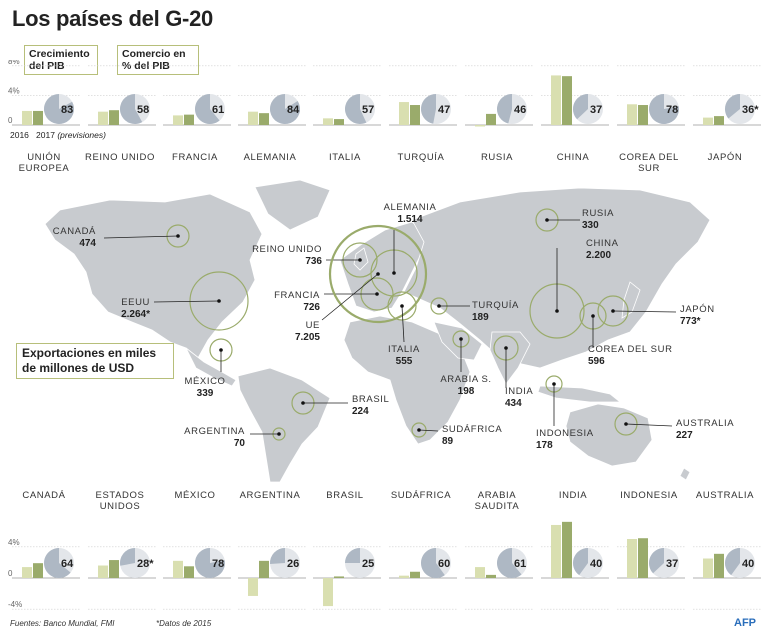 The height and width of the screenshot is (635, 768). Describe the element at coordinates (384, 93) in the screenshot. I see `top-growth-trade-chart: 8% 4% 0 83 58 61 84 57 47 46 37 78 36*` at that location.